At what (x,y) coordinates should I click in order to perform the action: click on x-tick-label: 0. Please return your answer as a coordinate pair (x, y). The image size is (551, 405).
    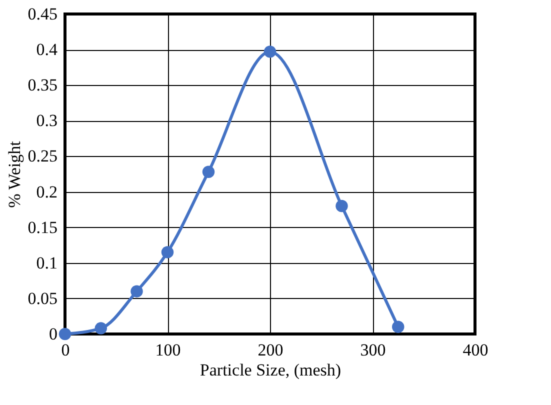
    Looking at the image, I should click on (65, 350).